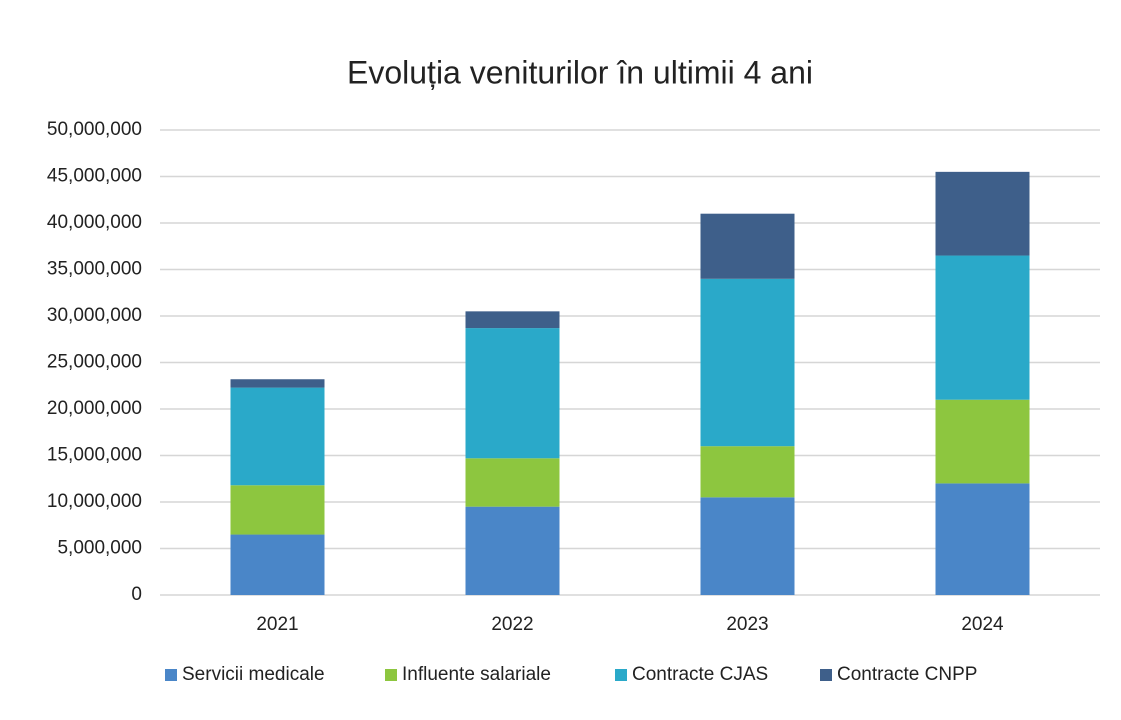  Describe the element at coordinates (94, 408) in the screenshot. I see `y-tick-label: 20,000,000` at that location.